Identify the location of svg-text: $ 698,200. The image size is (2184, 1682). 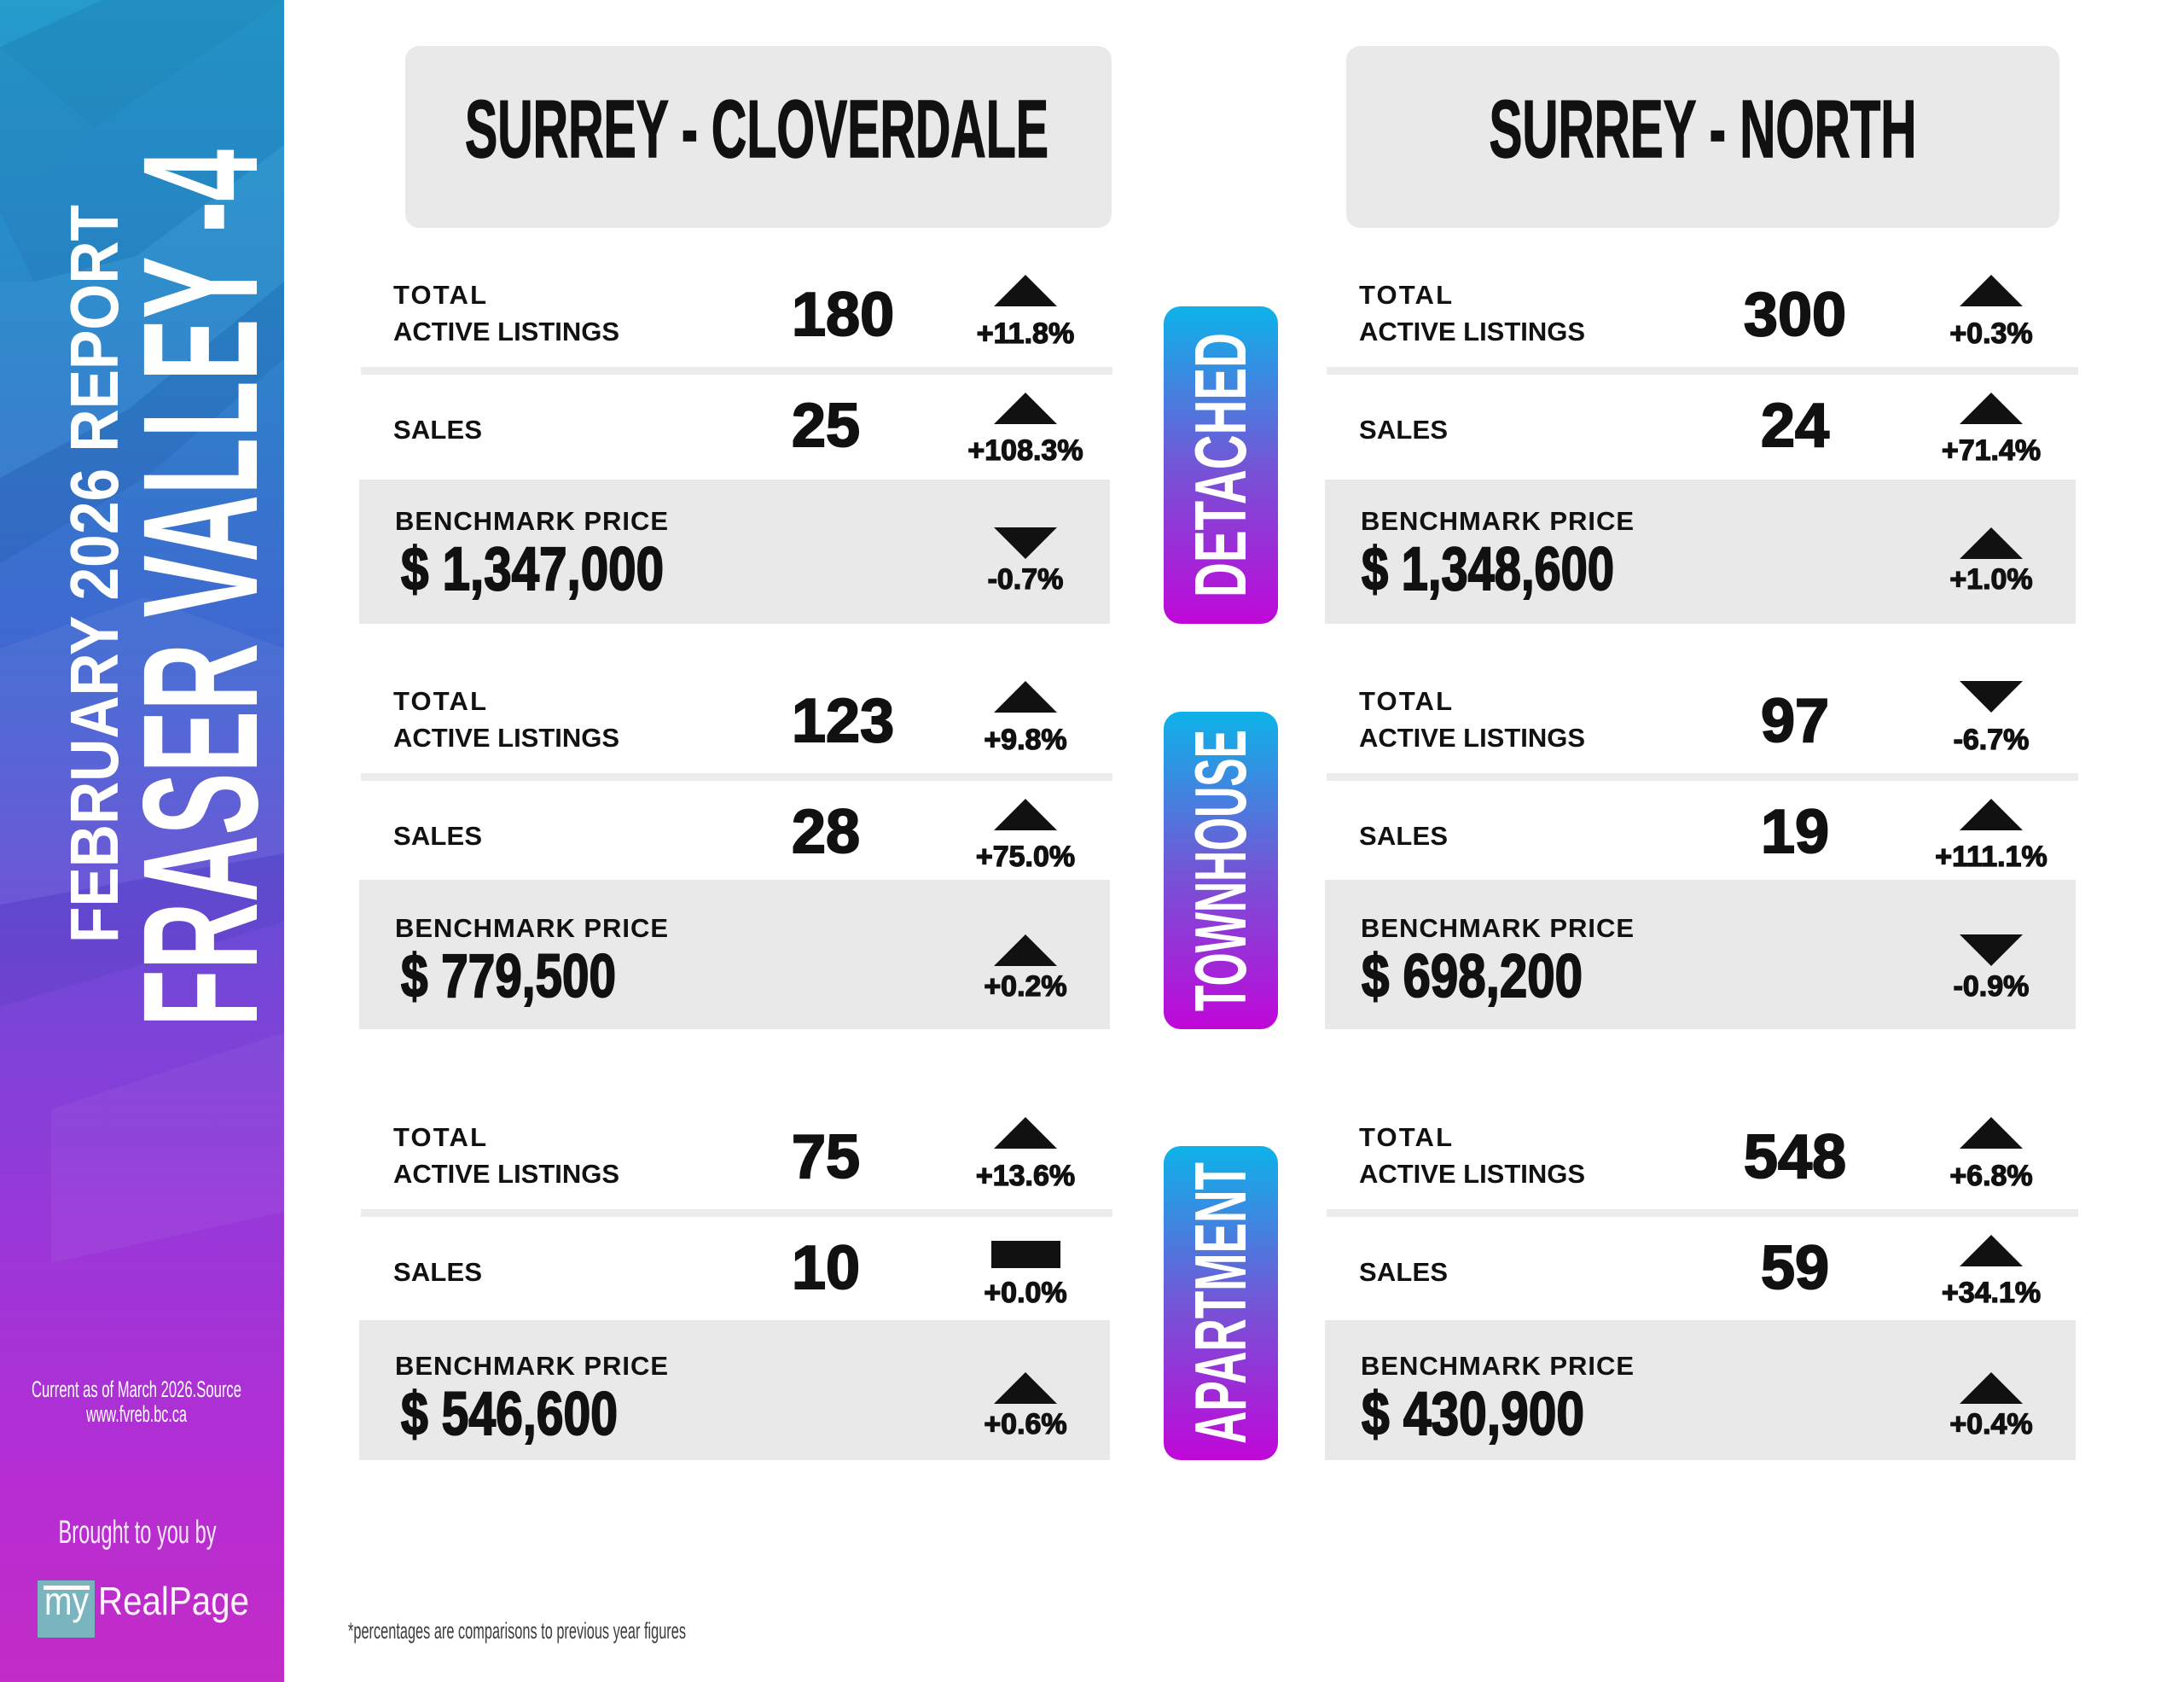
(1473, 976).